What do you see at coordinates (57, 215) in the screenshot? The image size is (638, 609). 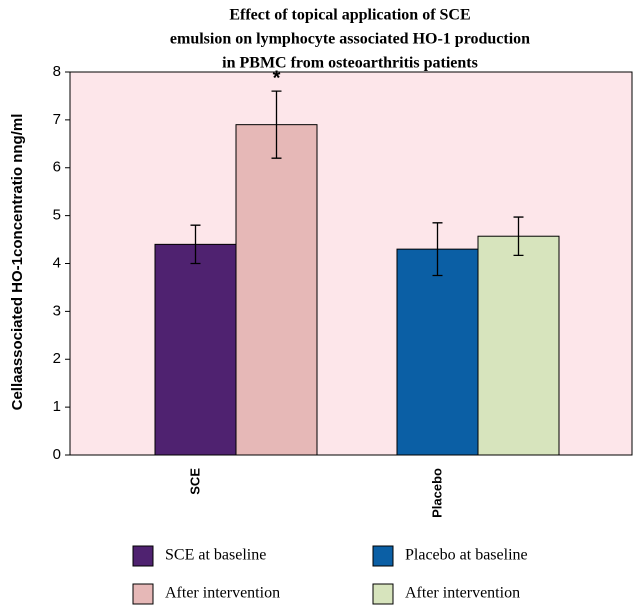 I see `y-tick-label: 5` at bounding box center [57, 215].